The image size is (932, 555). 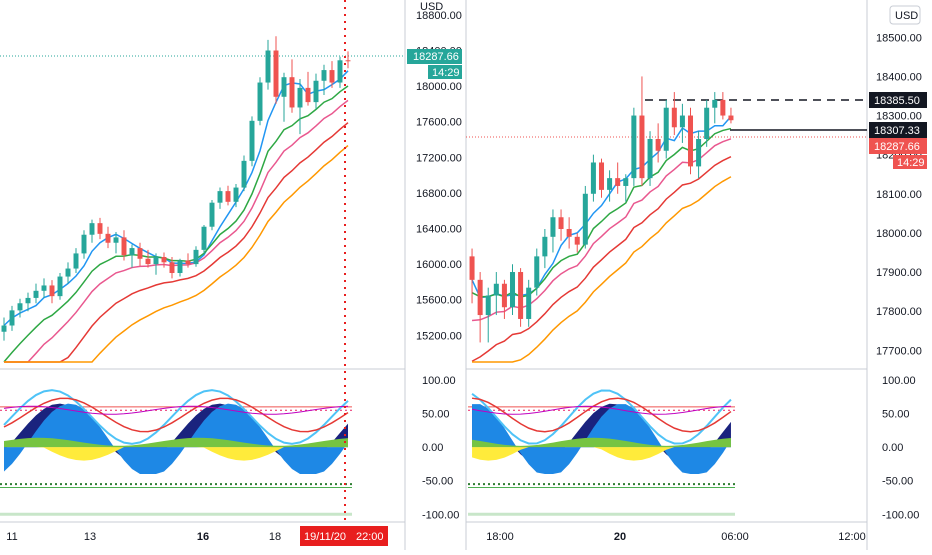 What do you see at coordinates (432, 448) in the screenshot?
I see `left-oscillator-tick: 0.00` at bounding box center [432, 448].